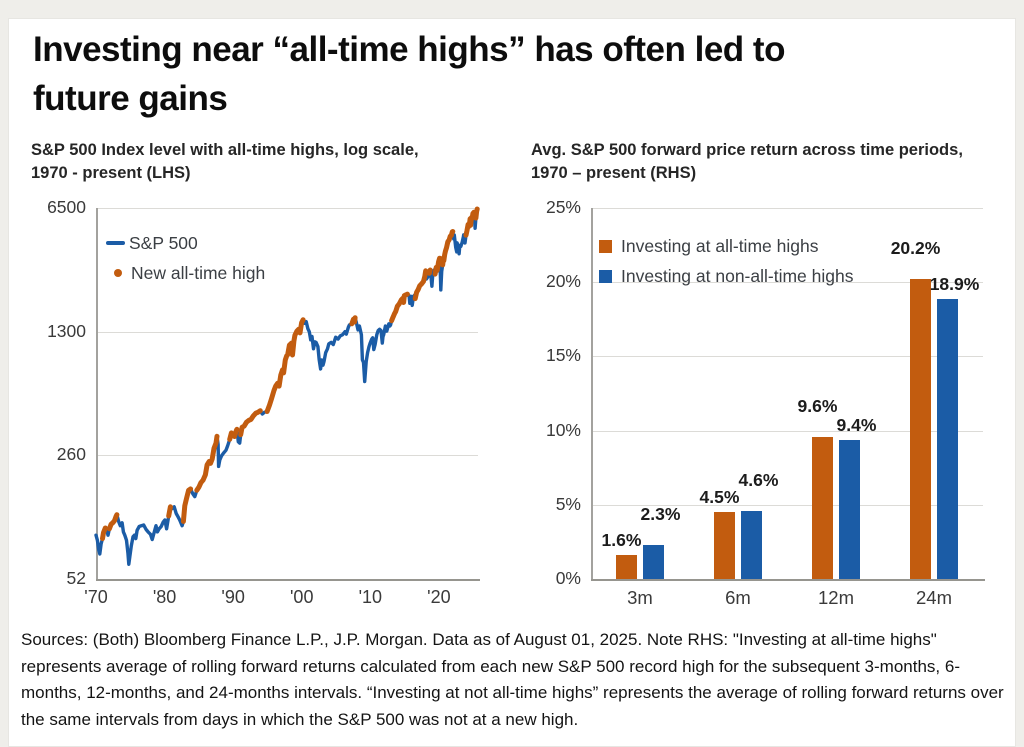 This screenshot has height=747, width=1024. What do you see at coordinates (66, 207) in the screenshot?
I see `line-chart-y-tick-label: 6500` at bounding box center [66, 207].